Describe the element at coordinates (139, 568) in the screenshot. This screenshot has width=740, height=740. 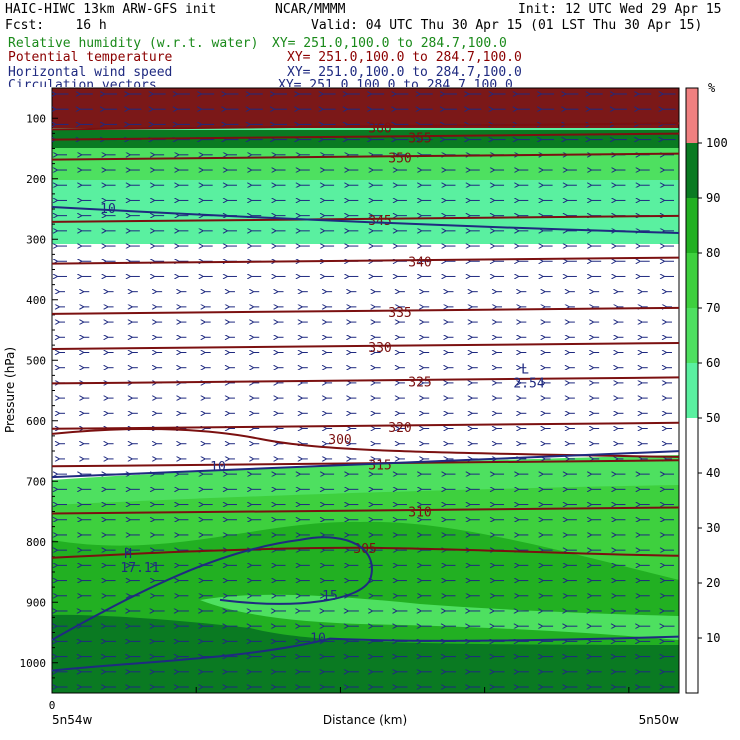
I see `extremum-value: 17.11` at that location.